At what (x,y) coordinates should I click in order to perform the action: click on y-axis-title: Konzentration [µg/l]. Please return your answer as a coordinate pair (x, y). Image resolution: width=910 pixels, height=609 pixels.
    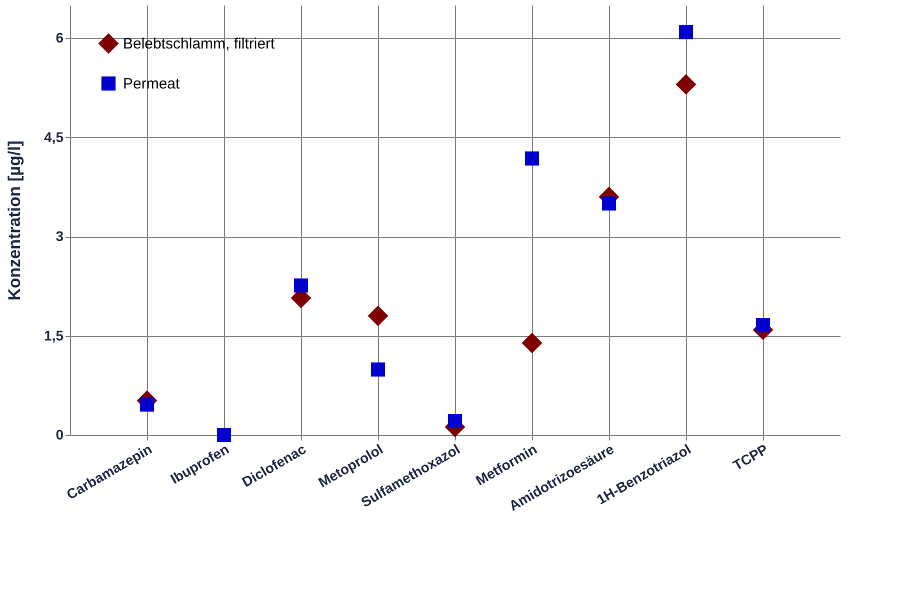
    Looking at the image, I should click on (14, 220).